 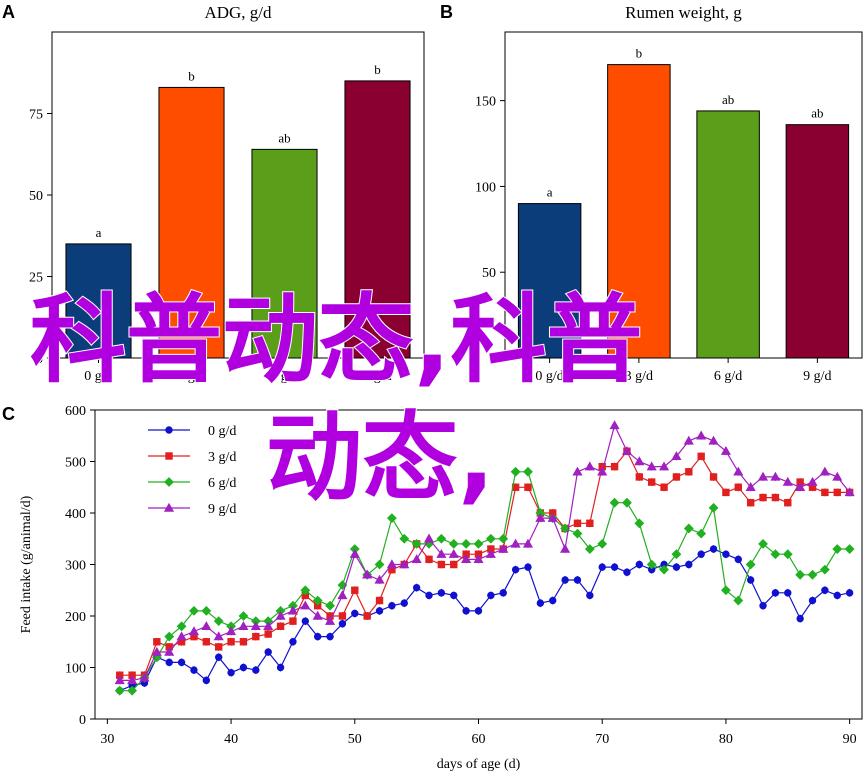 I want to click on bar-significance-label: a, so click(x=550, y=192).